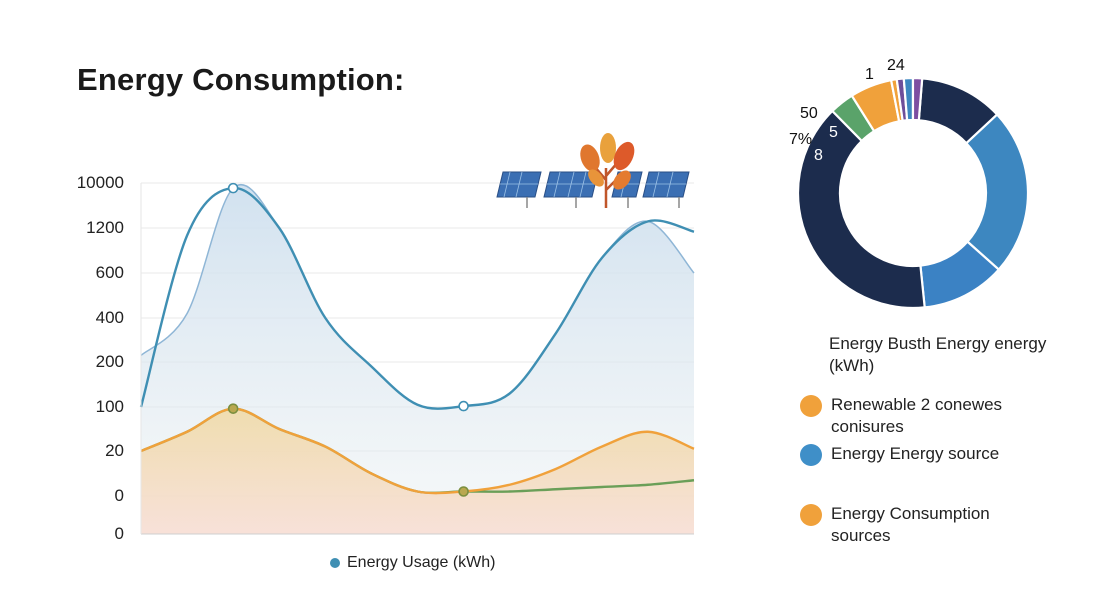 The image size is (1120, 610). What do you see at coordinates (335, 563) in the screenshot?
I see `legend-dot` at bounding box center [335, 563].